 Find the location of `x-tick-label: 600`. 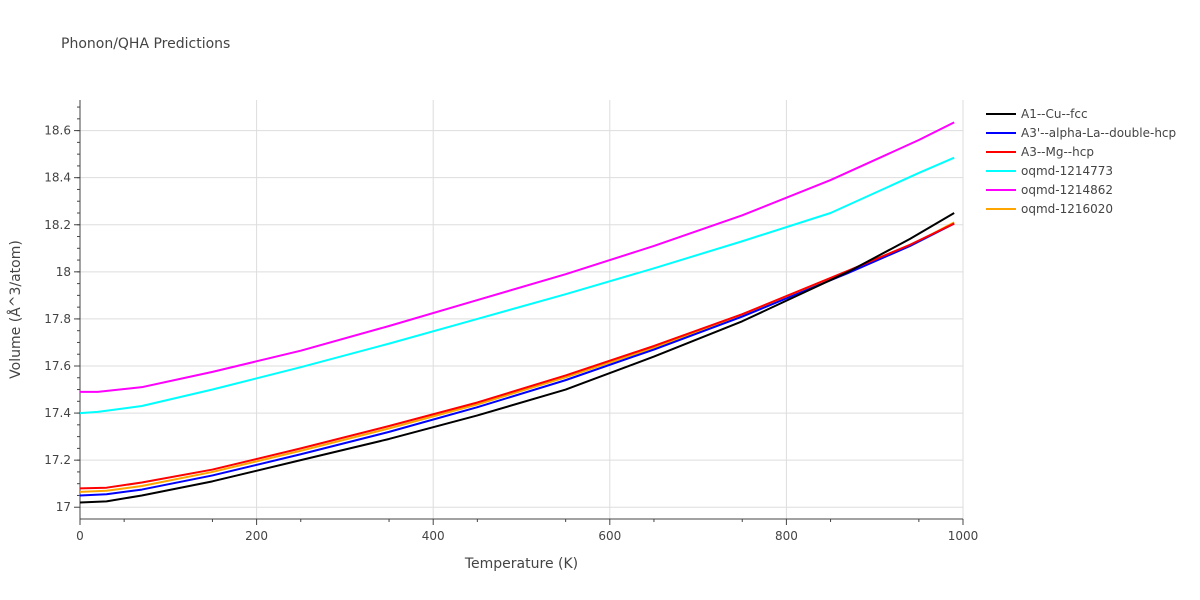

x-tick-label: 600 is located at coordinates (609, 536).